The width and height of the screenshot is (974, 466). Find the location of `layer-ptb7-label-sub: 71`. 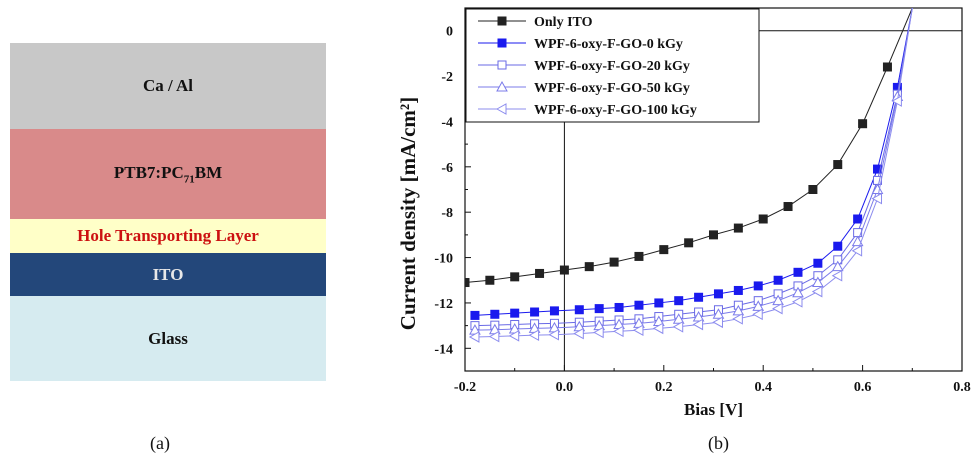

layer-ptb7-label-sub: 71 is located at coordinates (189, 179).